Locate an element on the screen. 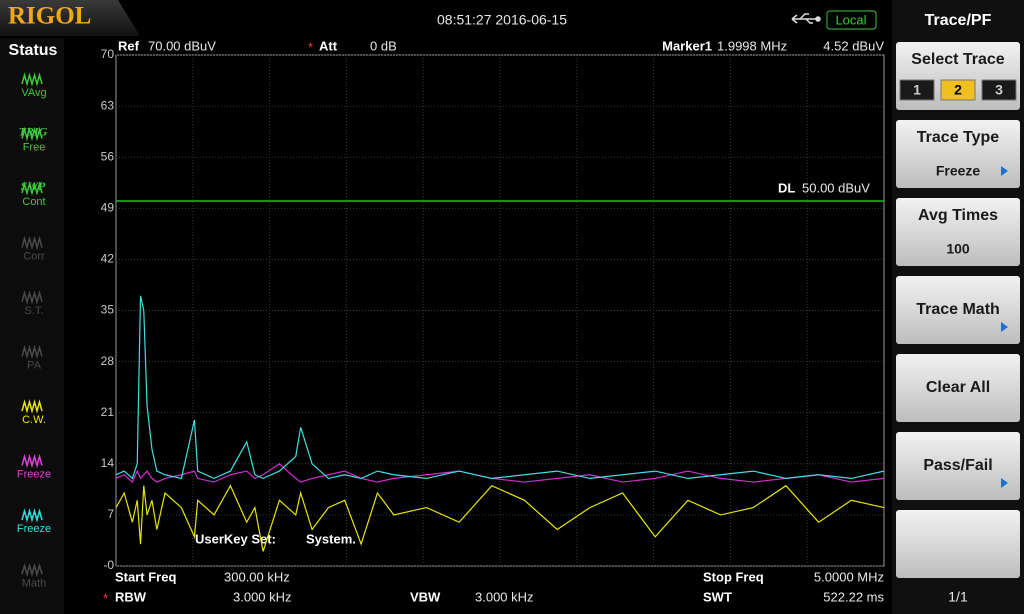 The image size is (1024, 614). ref-label: Ref is located at coordinates (129, 45).